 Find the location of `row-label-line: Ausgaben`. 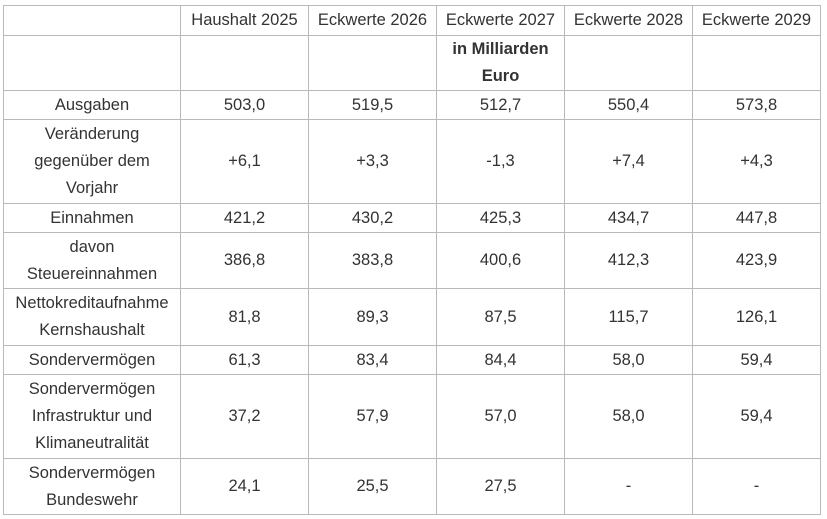

row-label-line: Ausgaben is located at coordinates (92, 104).